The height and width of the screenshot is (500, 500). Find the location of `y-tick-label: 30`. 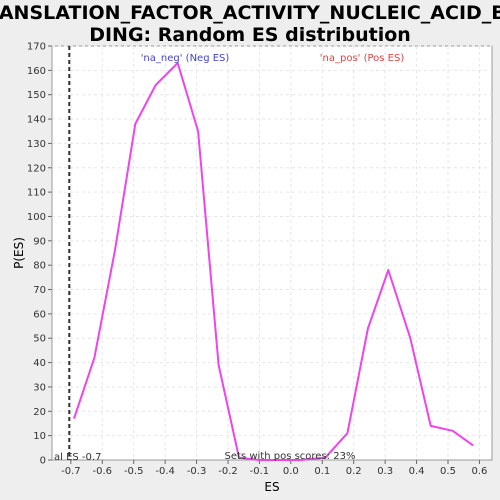

y-tick-label: 30 is located at coordinates (39, 387).